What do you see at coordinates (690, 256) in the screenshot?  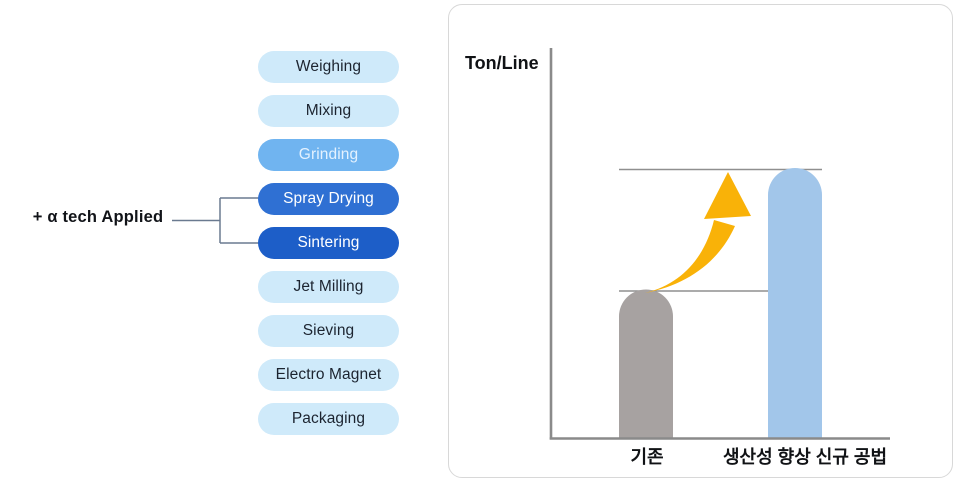 I see `growth-arrow-body` at bounding box center [690, 256].